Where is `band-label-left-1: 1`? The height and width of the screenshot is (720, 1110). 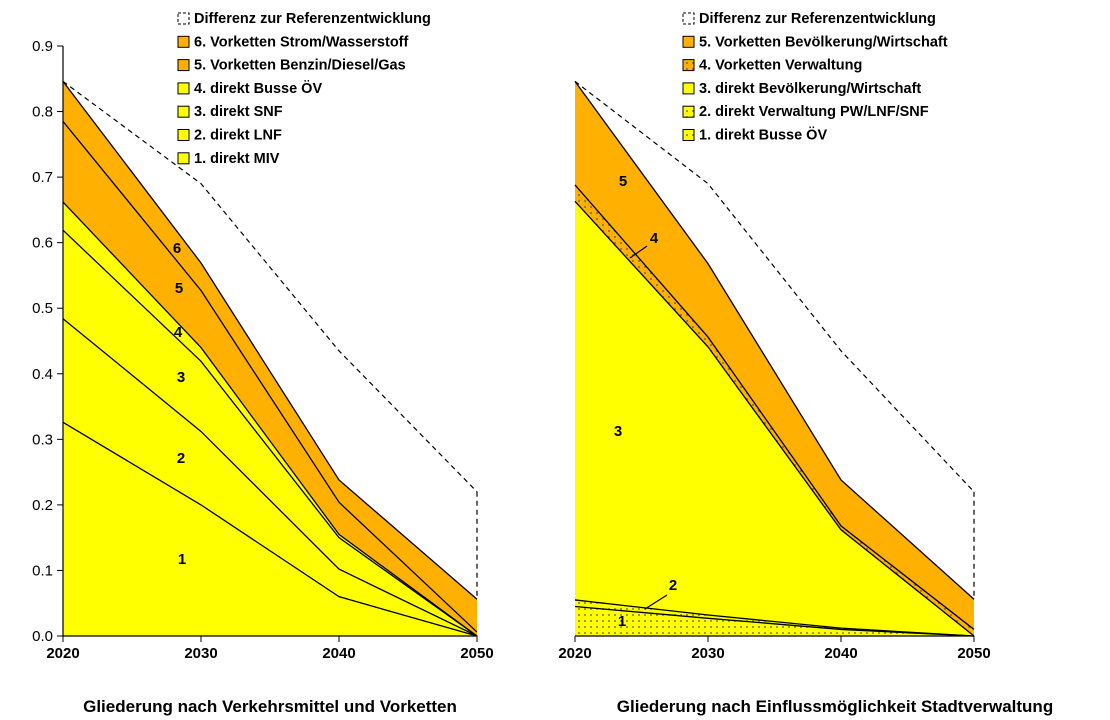 band-label-left-1: 1 is located at coordinates (182, 559).